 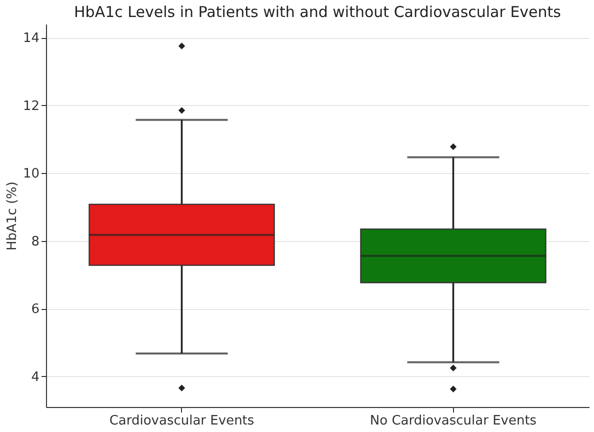 I want to click on chart-title: HbA1c Levels in Patients with and without Cardiovascular Events, so click(x=318, y=12).